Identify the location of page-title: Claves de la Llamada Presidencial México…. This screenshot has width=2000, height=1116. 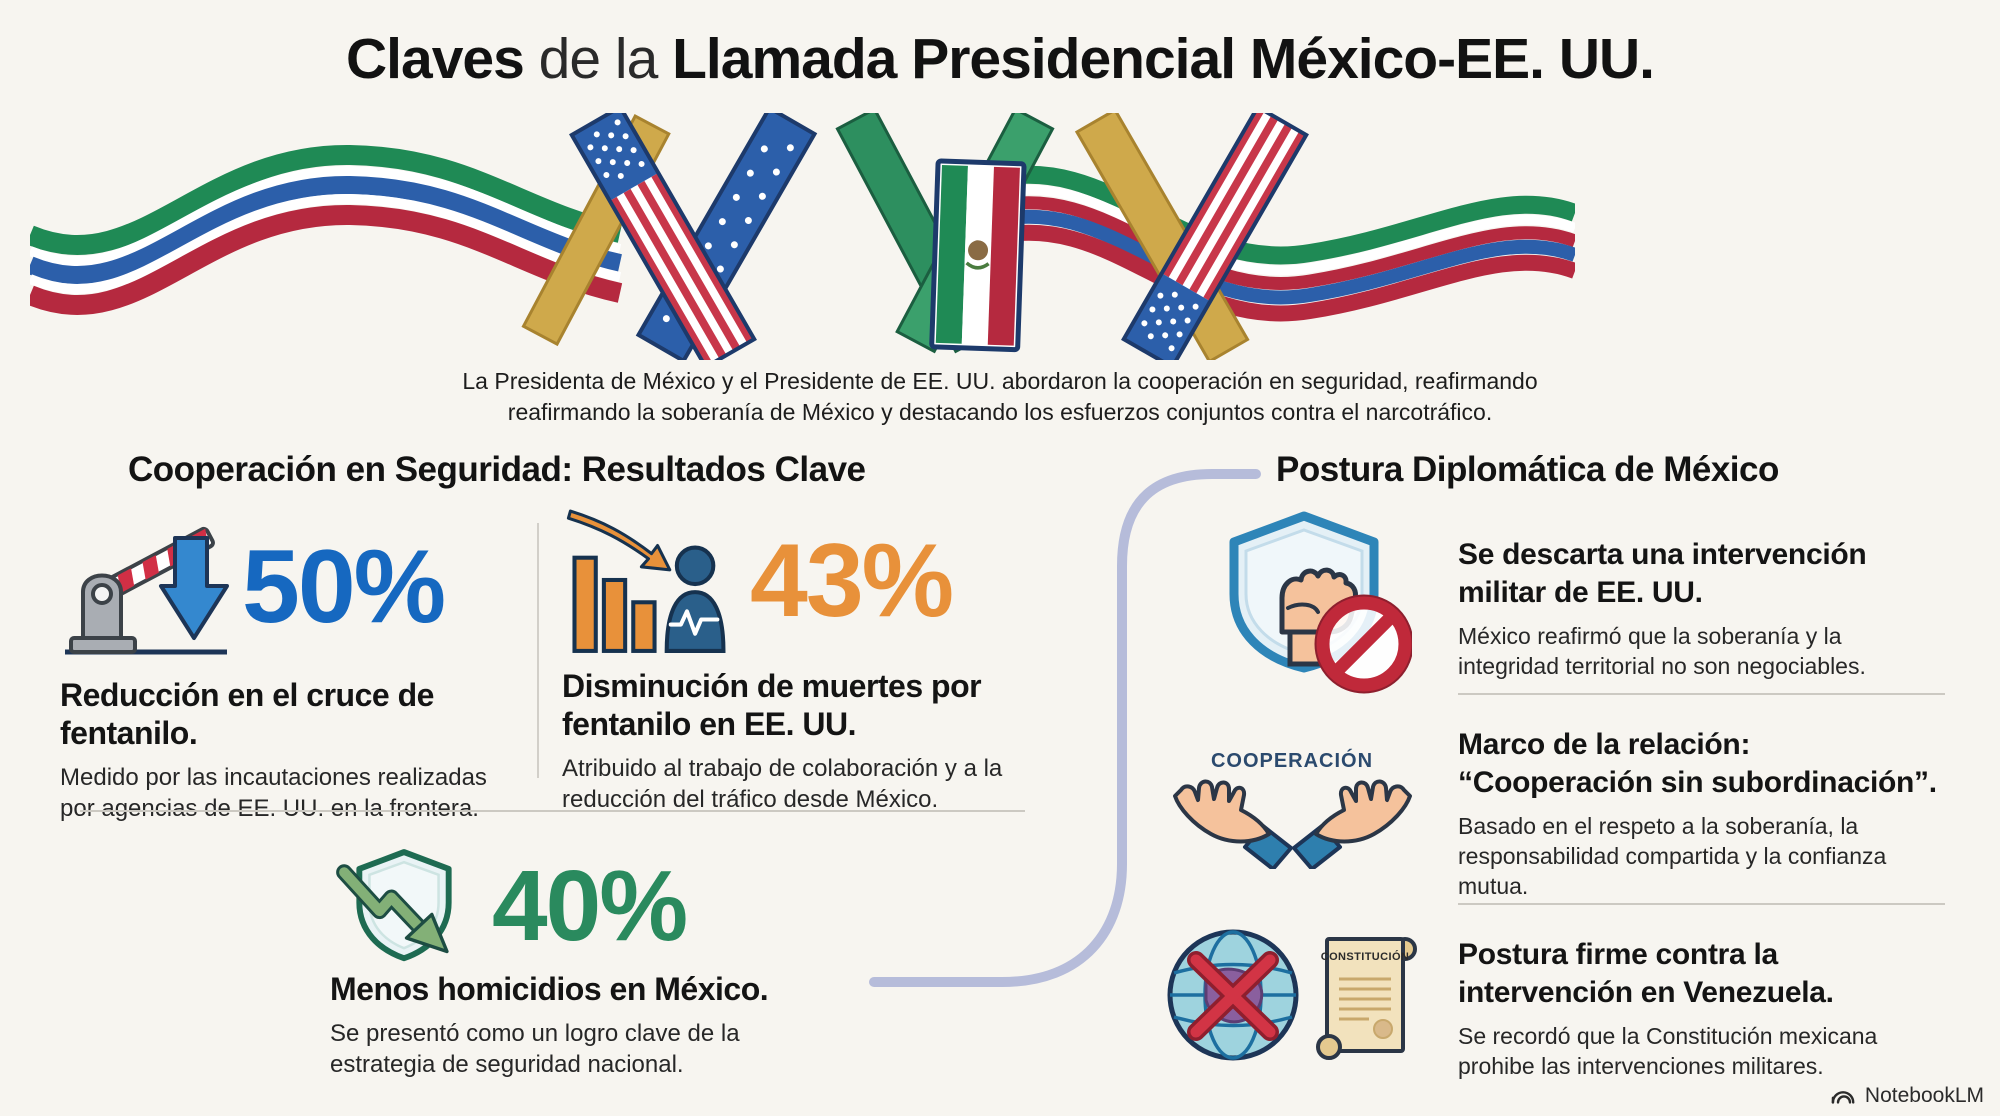
(1000, 59).